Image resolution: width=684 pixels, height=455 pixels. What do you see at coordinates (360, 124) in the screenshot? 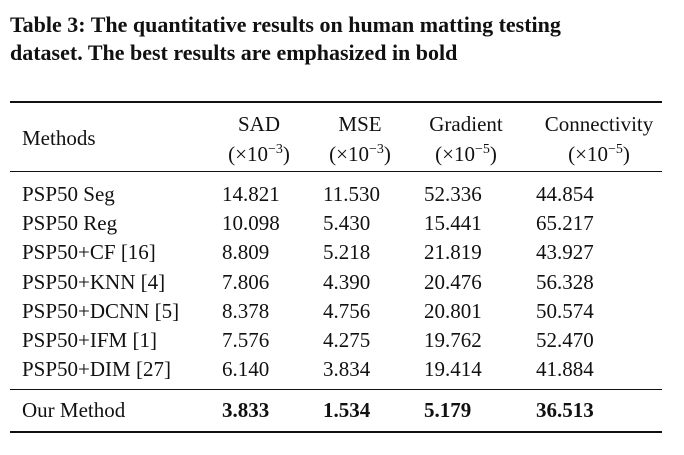
I see `header-cell: MSE` at bounding box center [360, 124].